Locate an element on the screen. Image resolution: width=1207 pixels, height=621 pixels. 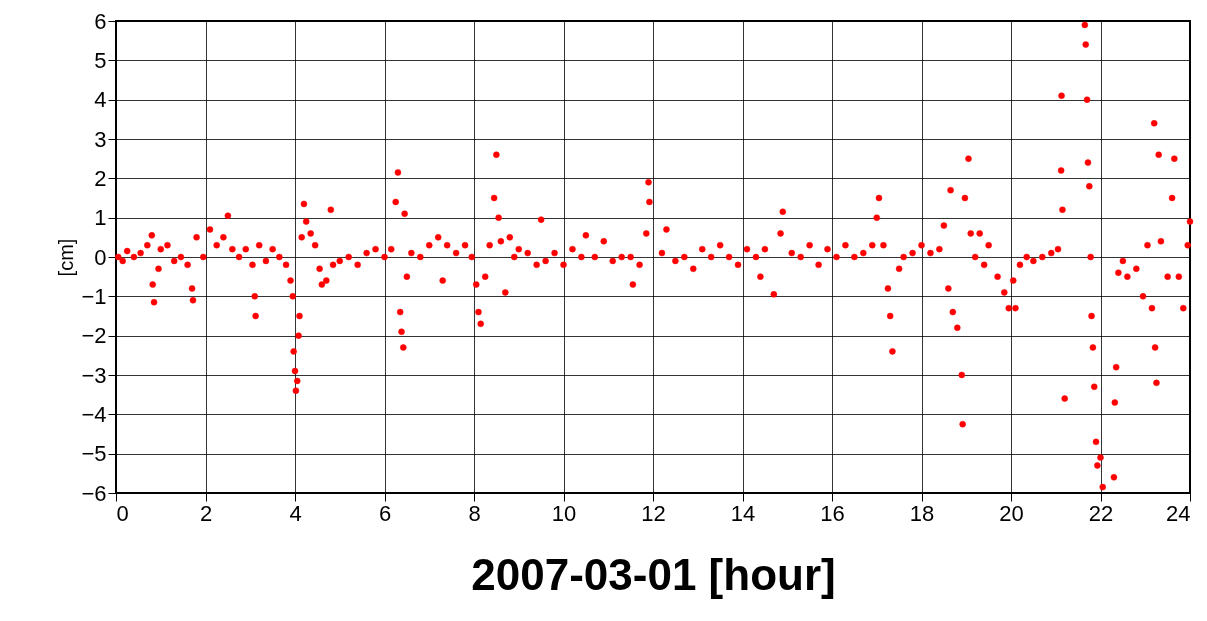
x-tick-label: 18 is located at coordinates (922, 513).